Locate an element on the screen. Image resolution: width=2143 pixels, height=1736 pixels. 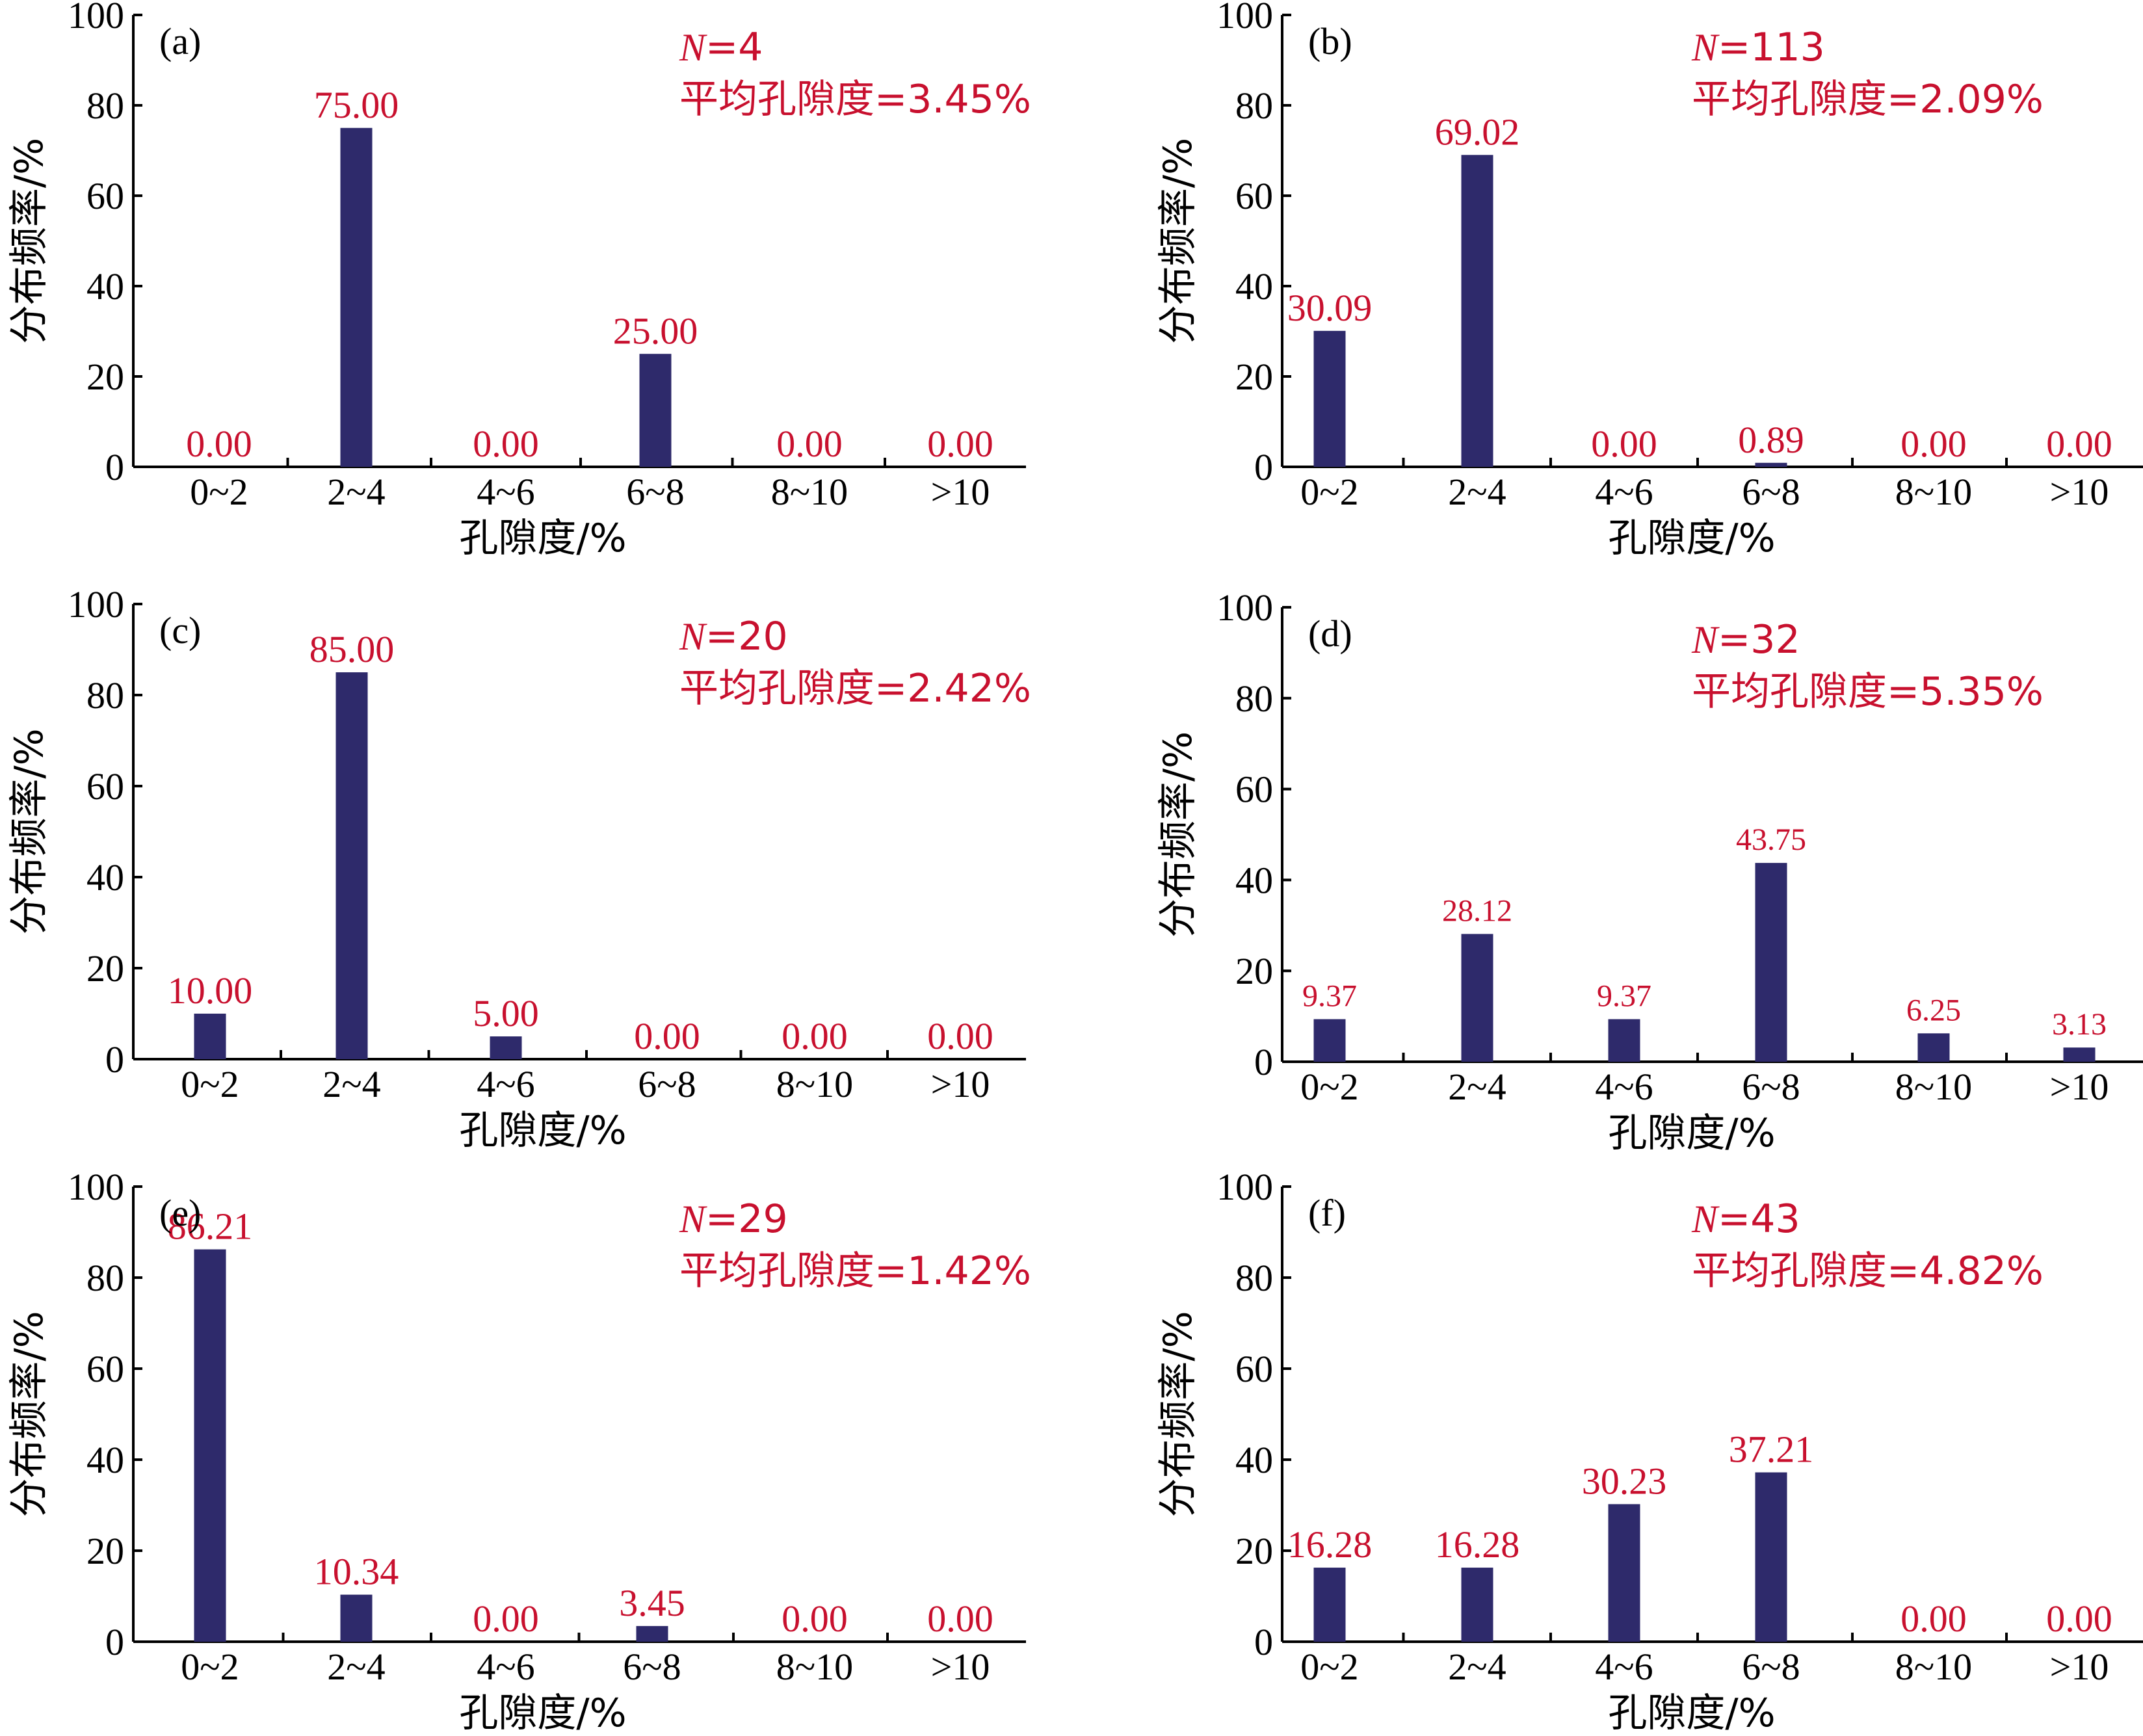
mean-porosity-label: 平均孔隙度=3.45% is located at coordinates (855, 99).